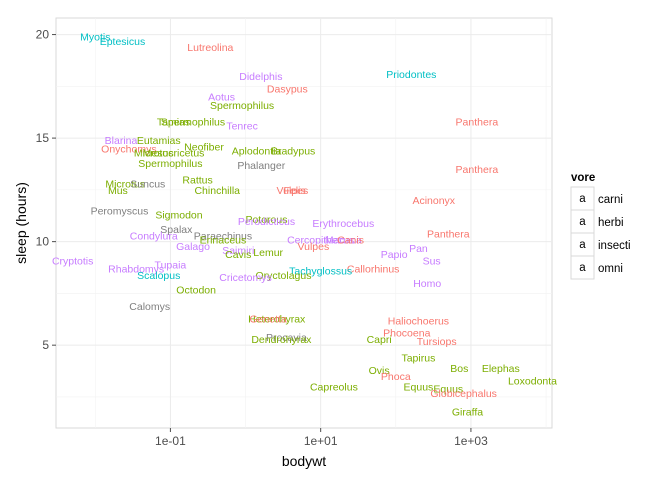  Describe the element at coordinates (261, 166) in the screenshot. I see `point-label: Phalanger` at that location.